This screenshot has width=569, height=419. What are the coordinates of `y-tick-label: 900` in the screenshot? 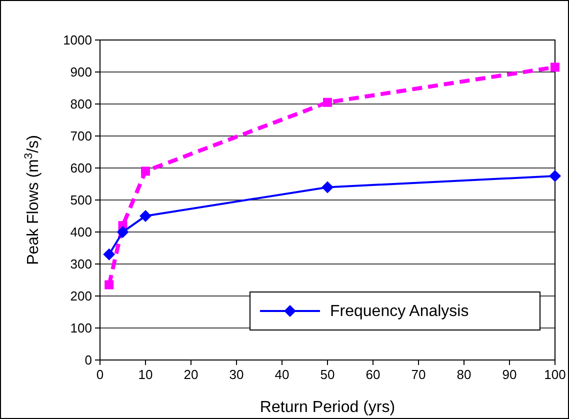 It's located at (81, 72).